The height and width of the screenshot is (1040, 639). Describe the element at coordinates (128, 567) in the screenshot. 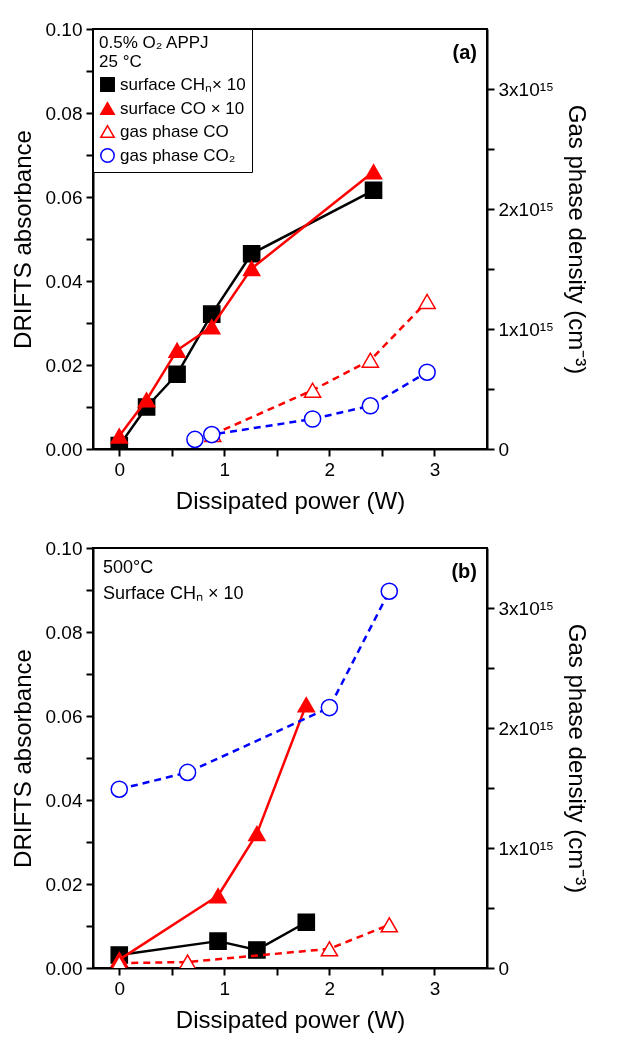

I see `annotation: 500°C` at that location.